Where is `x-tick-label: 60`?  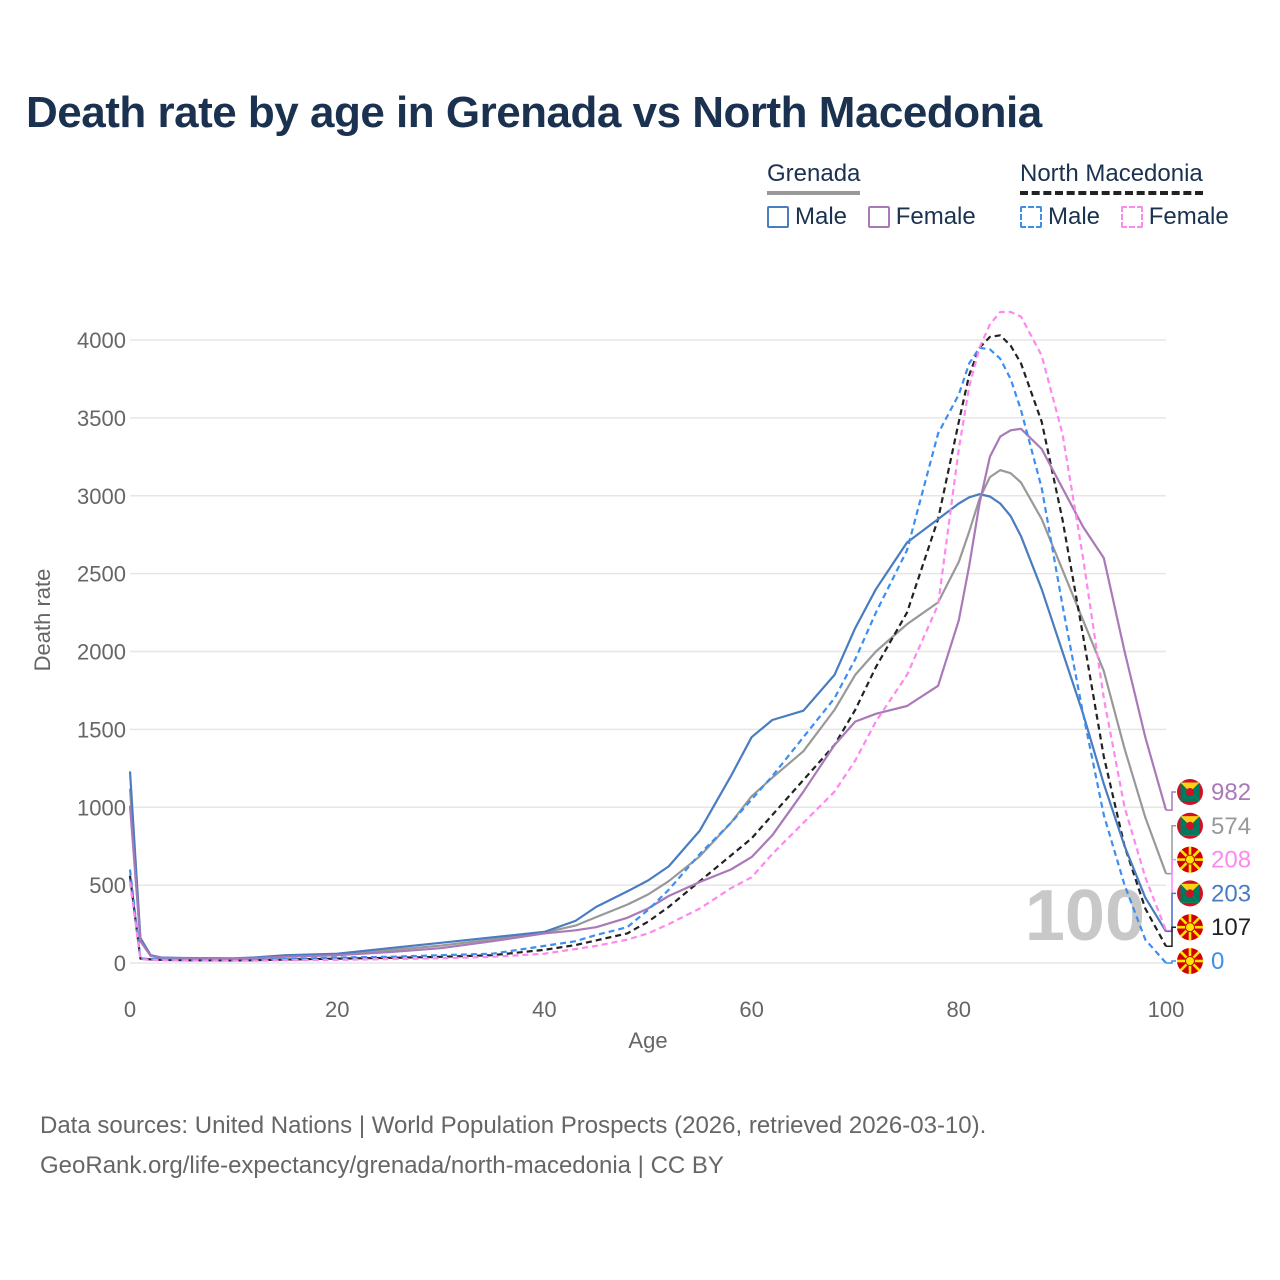 x-tick-label: 60 is located at coordinates (751, 1009).